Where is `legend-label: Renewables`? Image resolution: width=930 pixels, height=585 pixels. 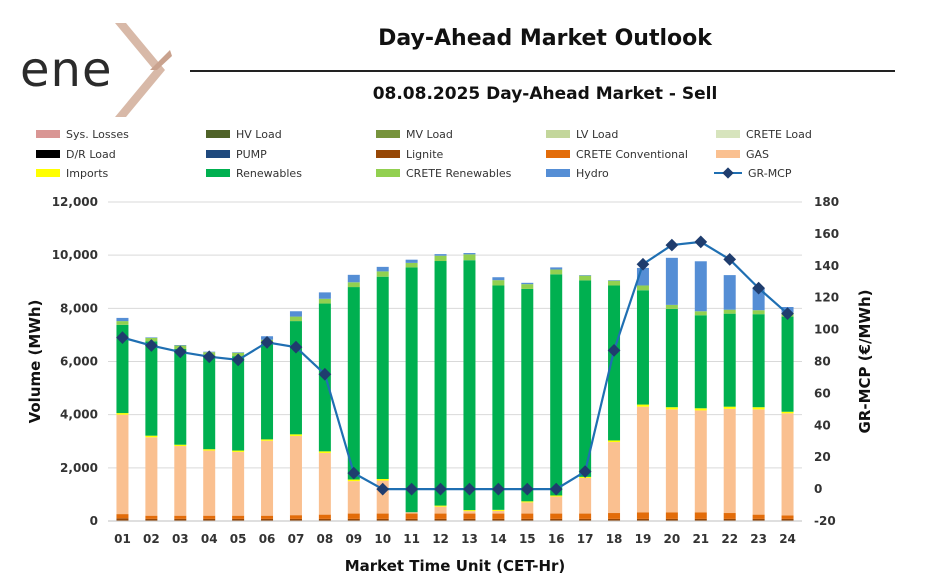 legend-label: Renewables is located at coordinates (269, 173).